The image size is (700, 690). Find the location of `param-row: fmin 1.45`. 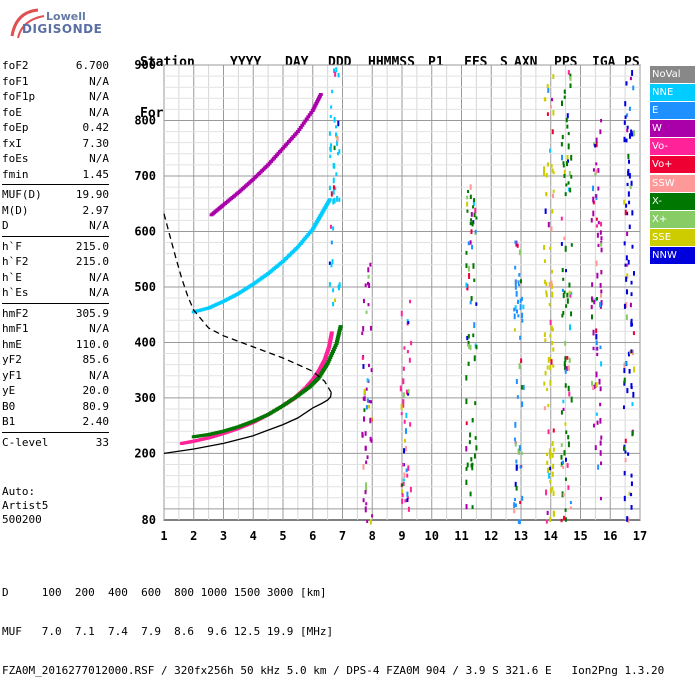

param-row: fmin 1.45 is located at coordinates (55, 175).